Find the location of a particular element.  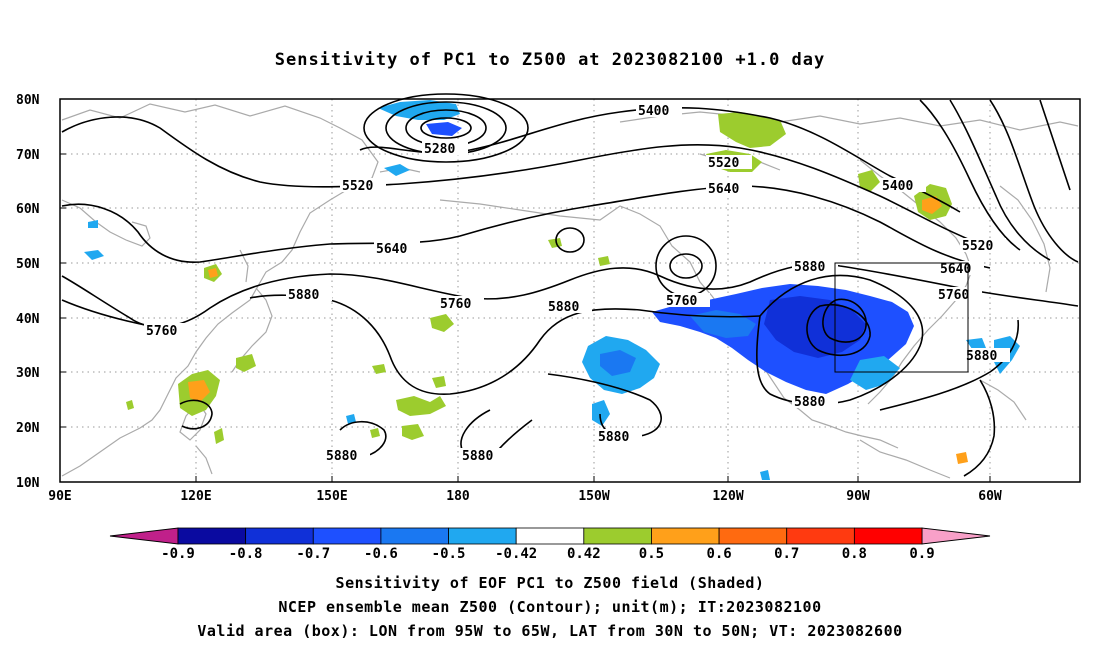

lon-label: 120W is located at coordinates (727, 496).